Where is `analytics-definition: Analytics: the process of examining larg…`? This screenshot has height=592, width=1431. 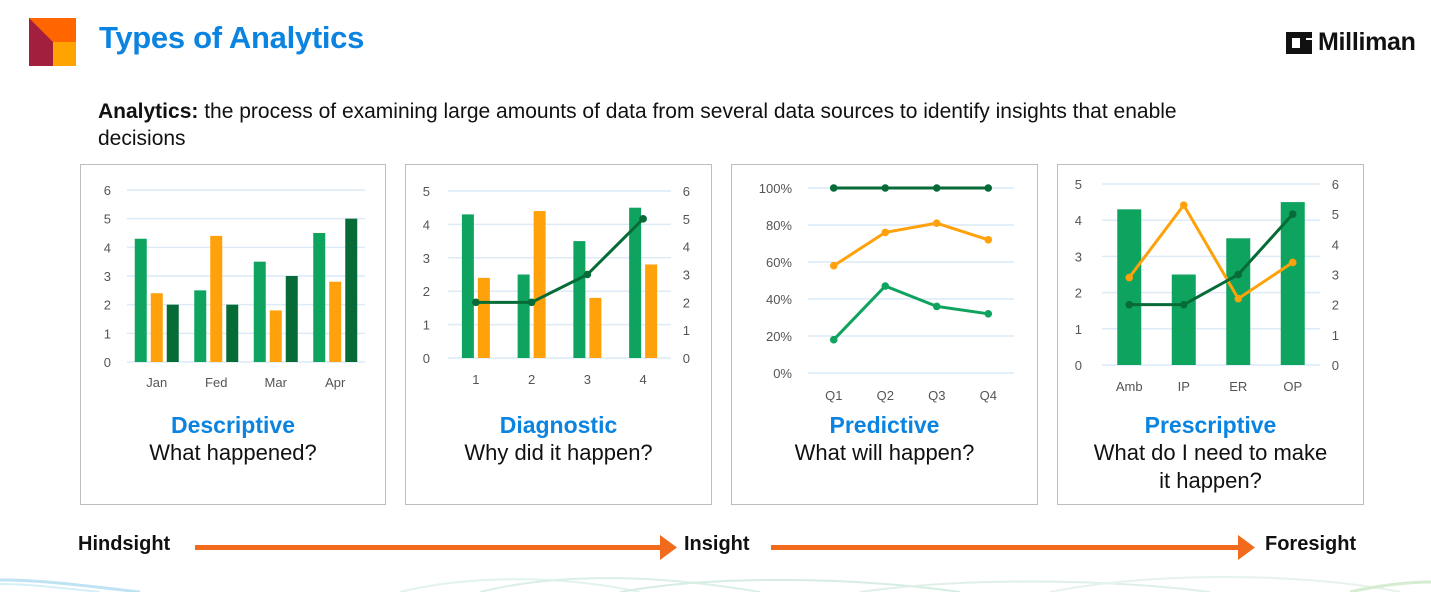 analytics-definition: Analytics: the process of examining larg… is located at coordinates (658, 125).